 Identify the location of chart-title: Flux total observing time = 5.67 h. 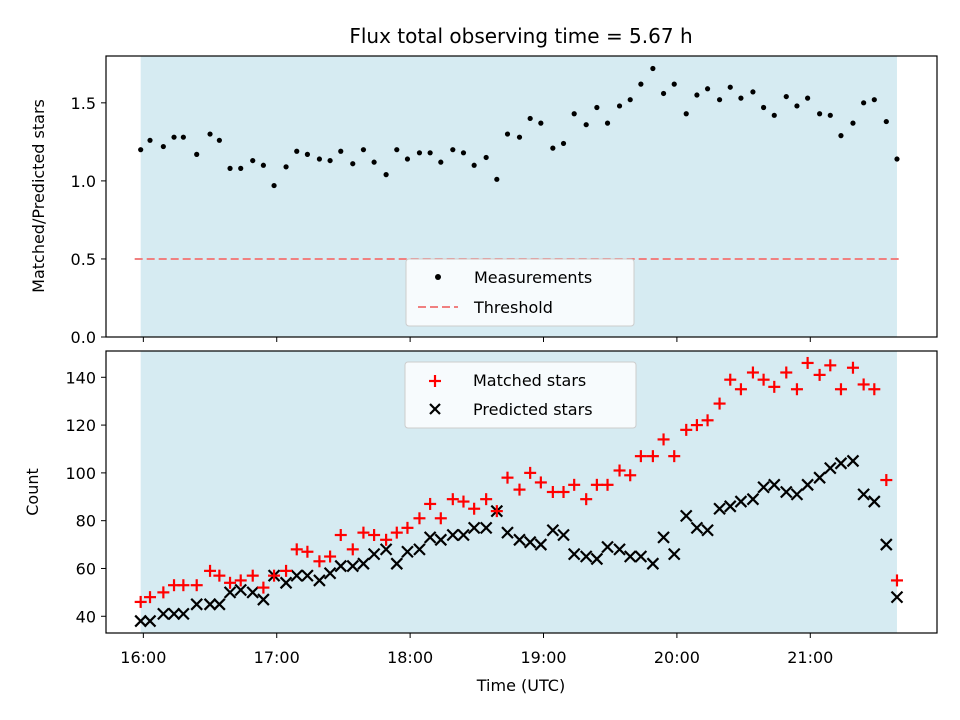
(520, 36).